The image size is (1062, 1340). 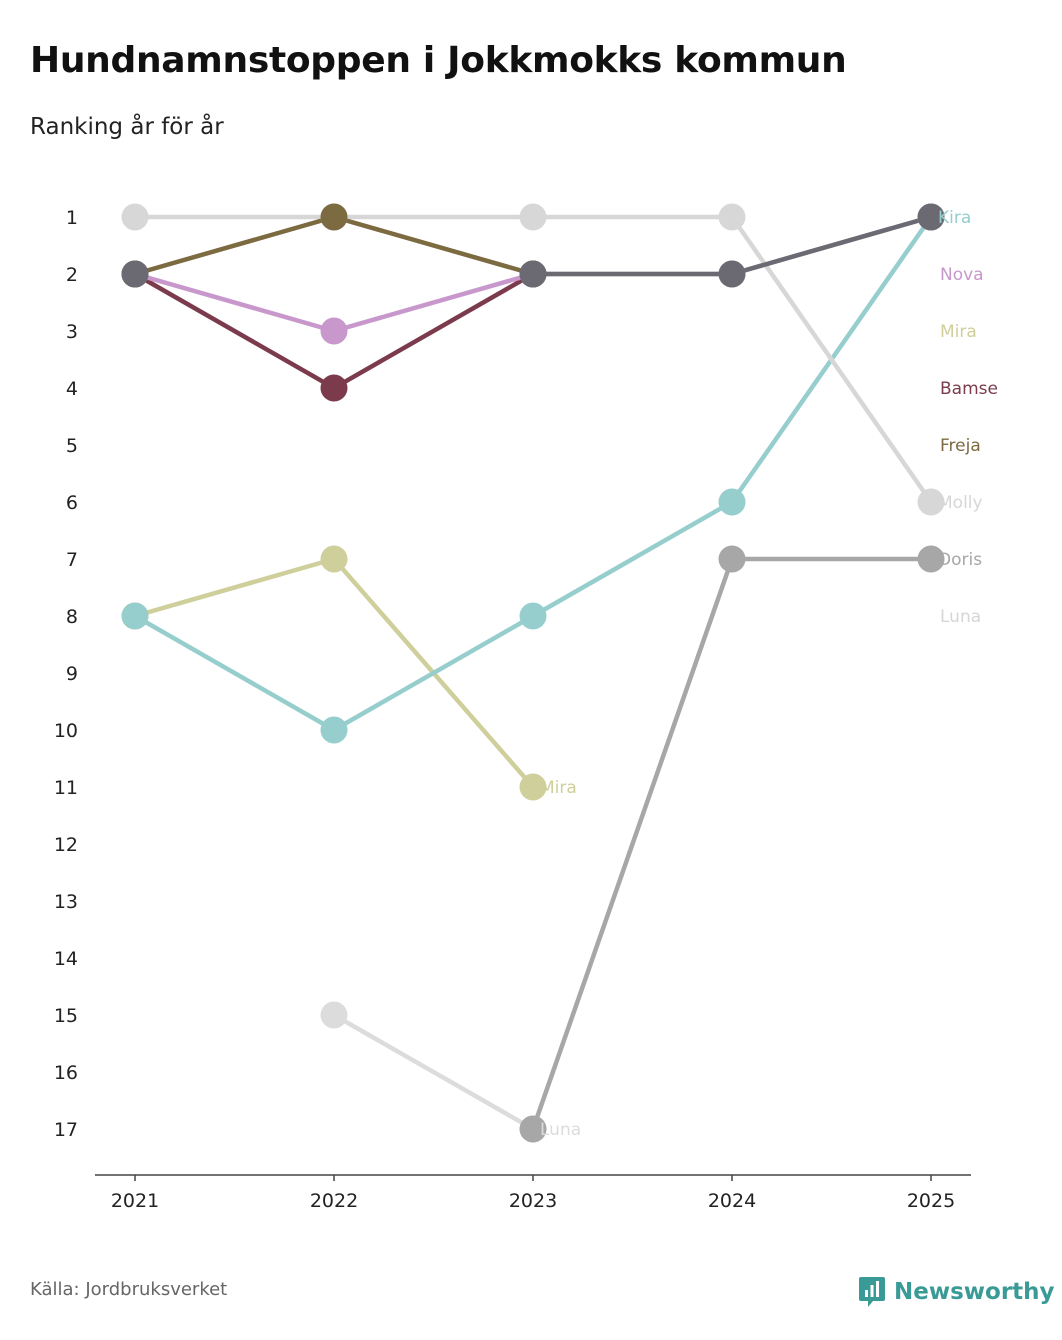 What do you see at coordinates (66, 1016) in the screenshot?
I see `y-tick-label: 15` at bounding box center [66, 1016].